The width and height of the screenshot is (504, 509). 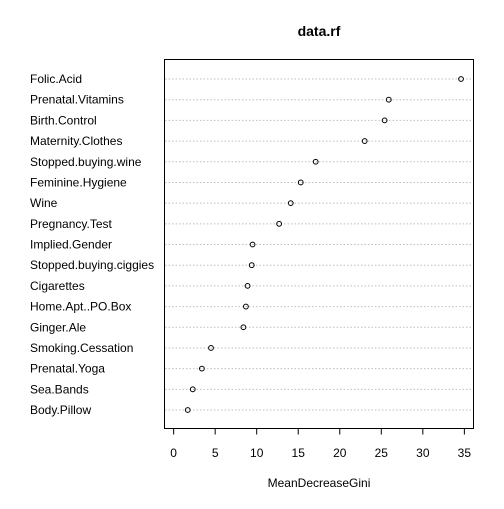 What do you see at coordinates (173, 453) in the screenshot?
I see `x-tick-label: 0` at bounding box center [173, 453].